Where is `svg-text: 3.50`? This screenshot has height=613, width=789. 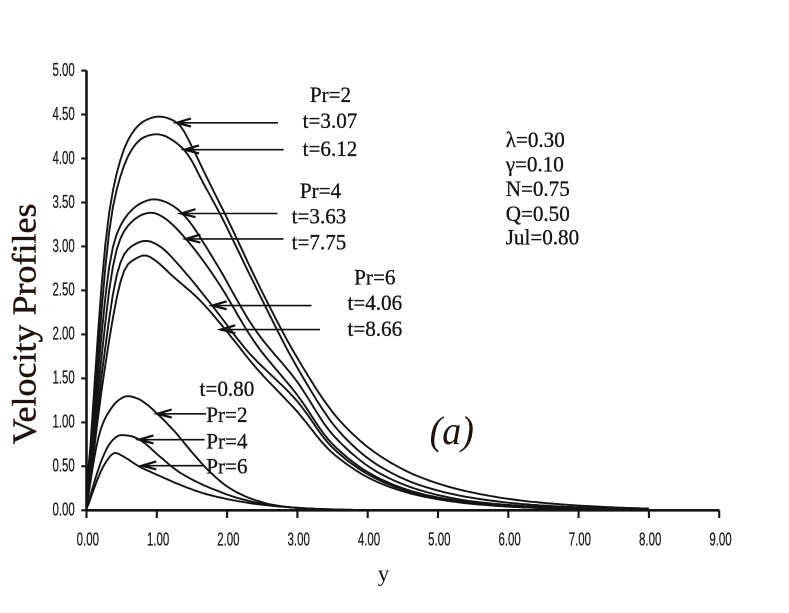 svg-text: 3.50 is located at coordinates (63, 202).